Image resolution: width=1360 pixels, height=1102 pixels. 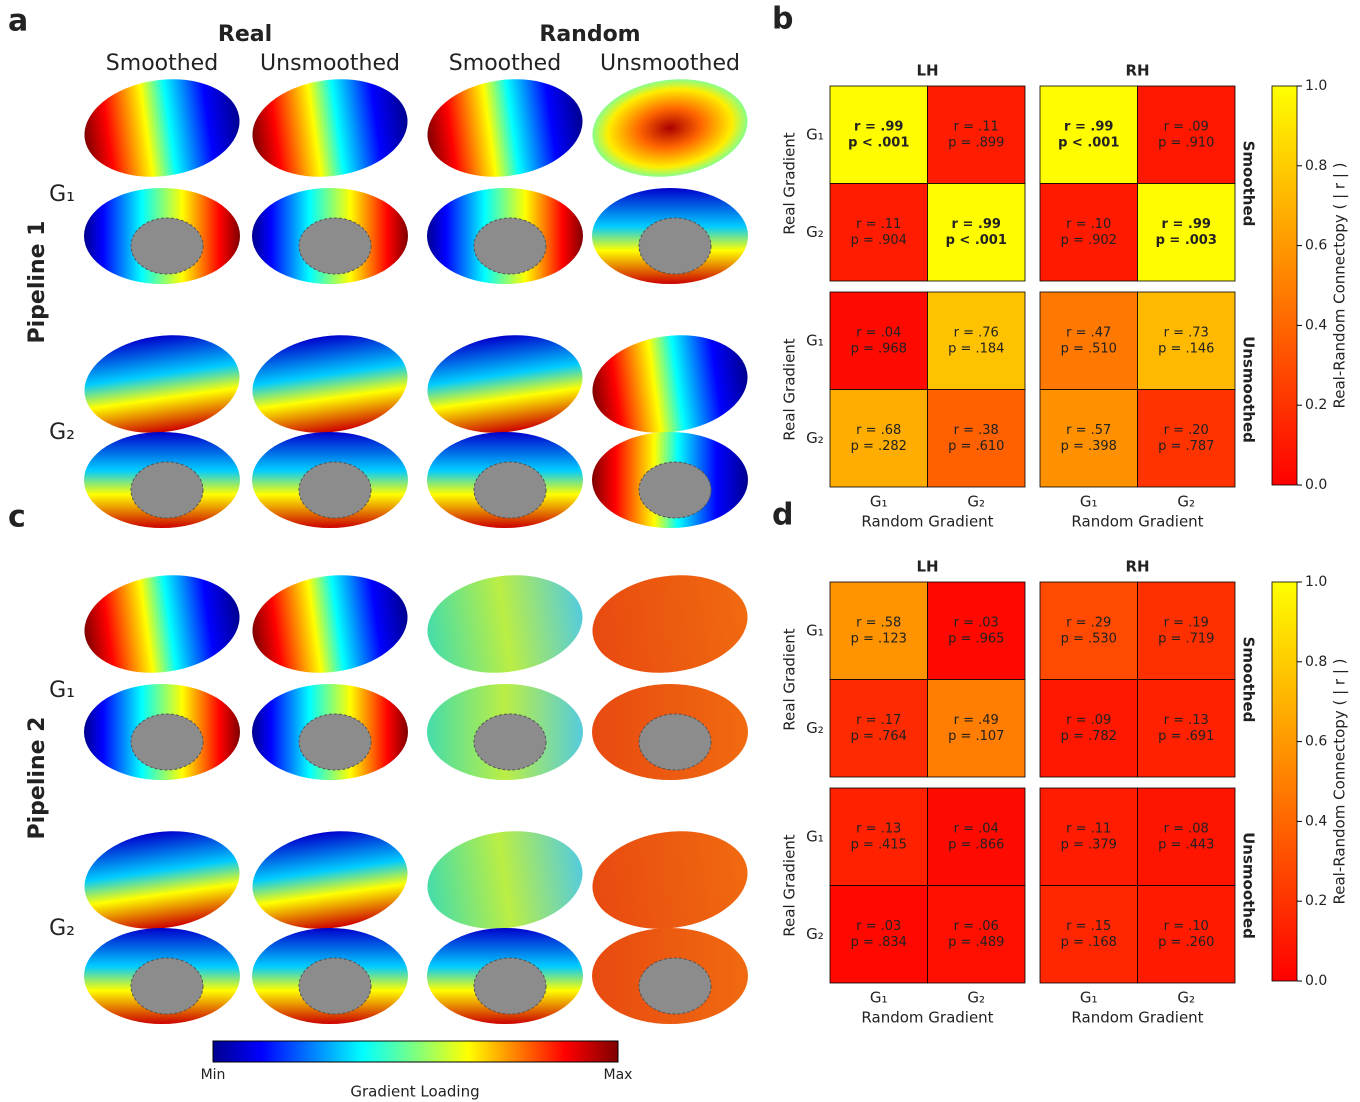 What do you see at coordinates (1186, 736) in the screenshot?
I see `cell-p-label: p = .691` at bounding box center [1186, 736].